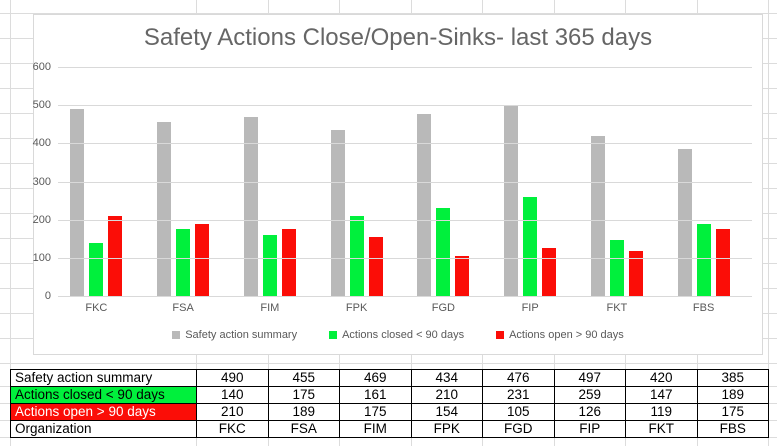 This screenshot has width=777, height=446. What do you see at coordinates (589, 412) in the screenshot?
I see `table-cell: 126` at bounding box center [589, 412].